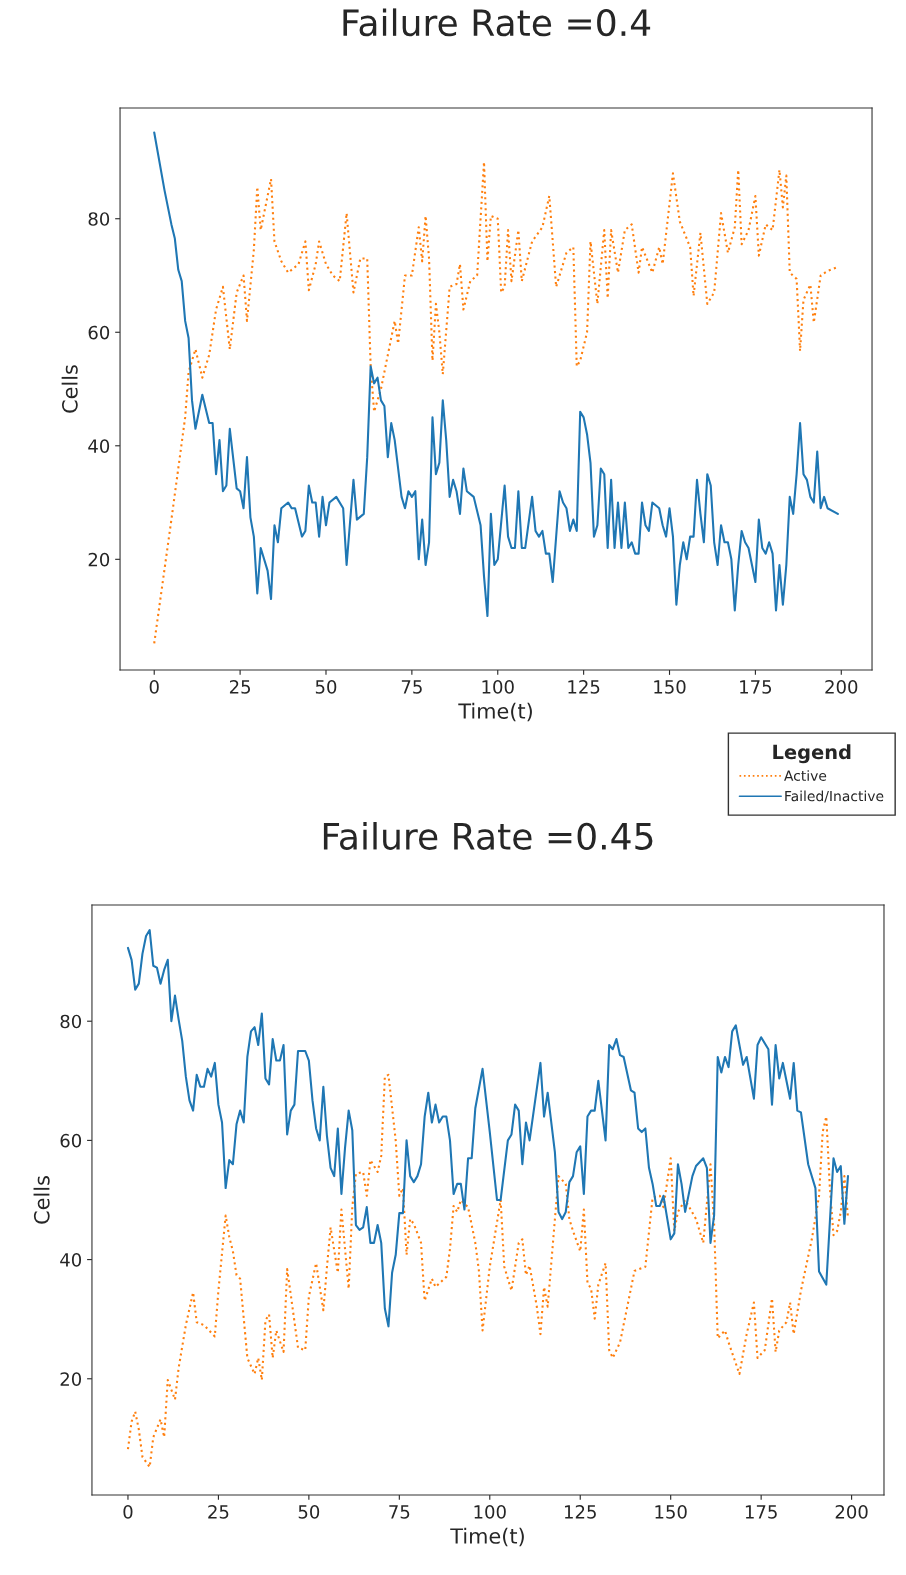 The width and height of the screenshot is (906, 1575). What do you see at coordinates (488, 836) in the screenshot?
I see `chart-title: Failure Rate =0.45` at bounding box center [488, 836].